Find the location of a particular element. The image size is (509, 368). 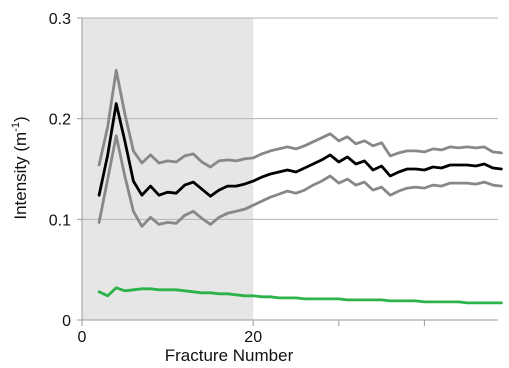

y-tick-label-2: 0.2 is located at coordinates (60, 120).